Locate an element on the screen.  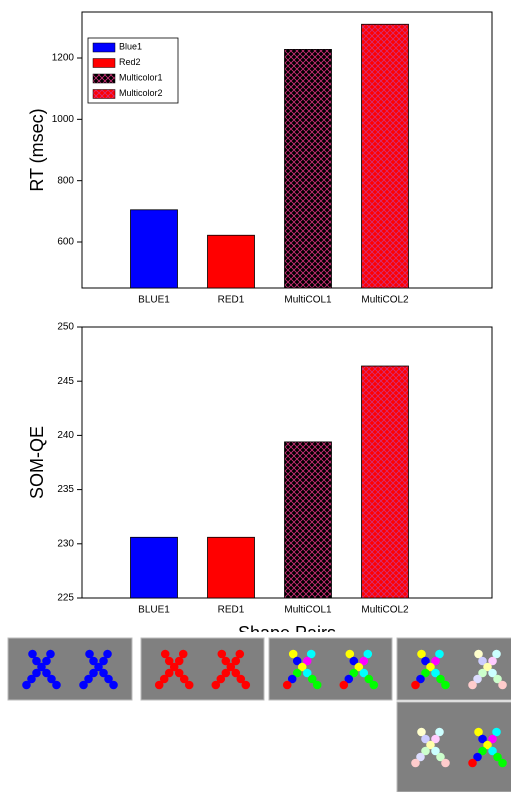
y-tick-label: 230 is located at coordinates (65, 543).